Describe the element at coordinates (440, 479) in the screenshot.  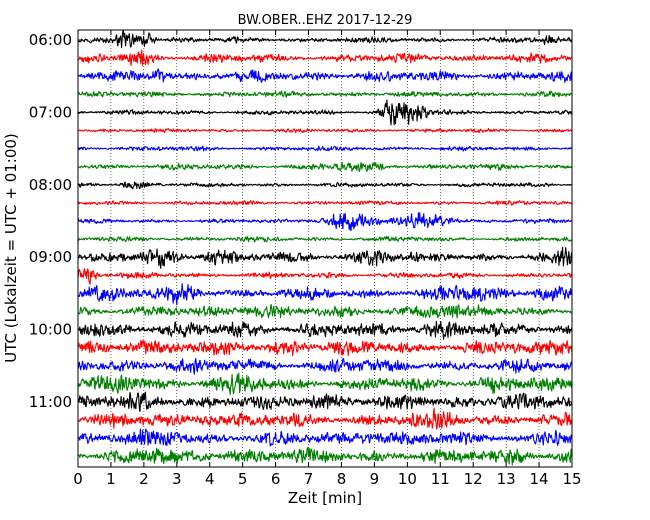
I see `x-tick-label: 11` at that location.